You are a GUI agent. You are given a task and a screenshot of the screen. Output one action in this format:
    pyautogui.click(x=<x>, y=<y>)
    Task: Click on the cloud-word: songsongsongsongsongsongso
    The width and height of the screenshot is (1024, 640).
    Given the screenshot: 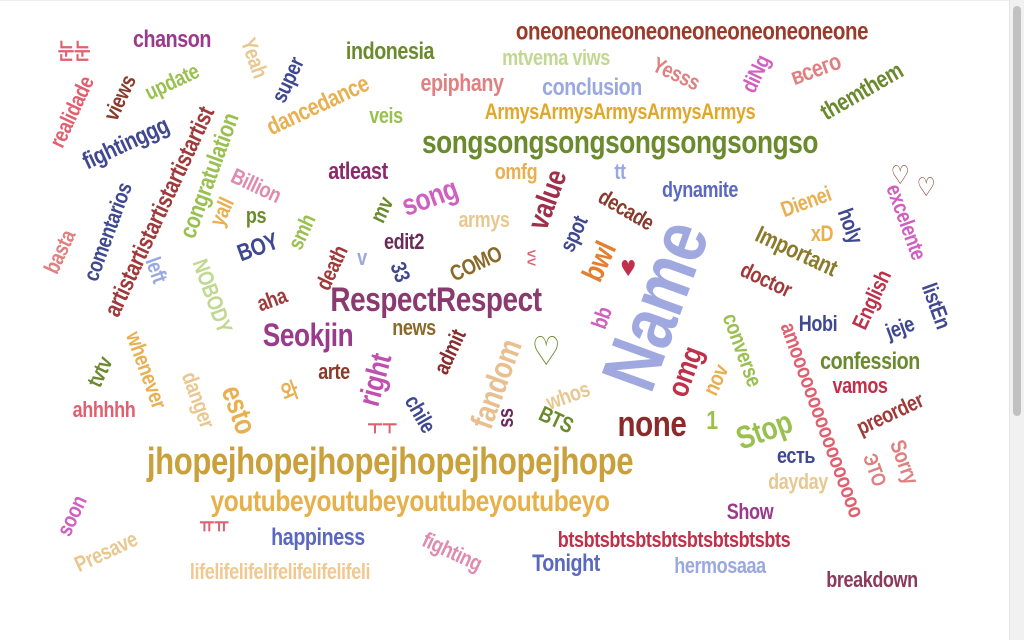 What is the action you would take?
    pyautogui.click(x=620, y=142)
    